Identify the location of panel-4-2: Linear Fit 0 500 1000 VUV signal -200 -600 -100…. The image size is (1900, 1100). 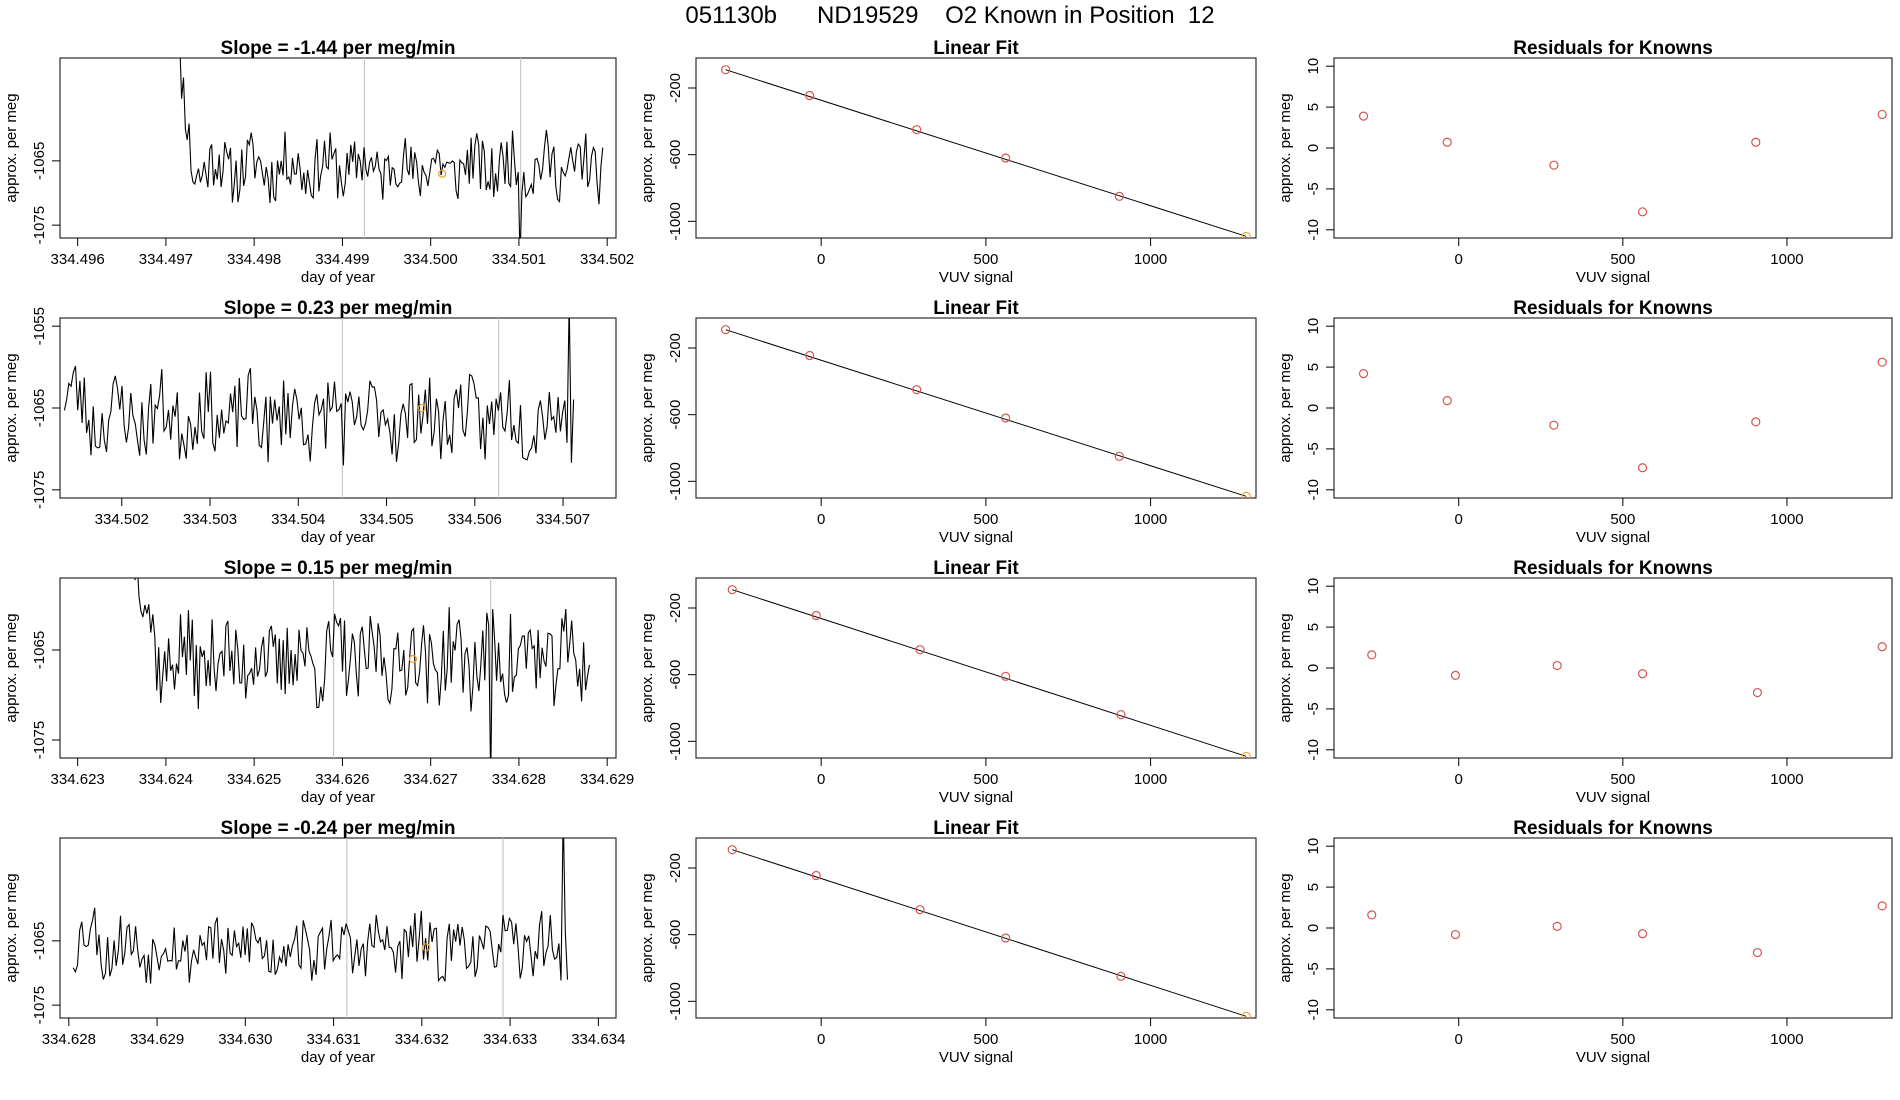
(948, 942).